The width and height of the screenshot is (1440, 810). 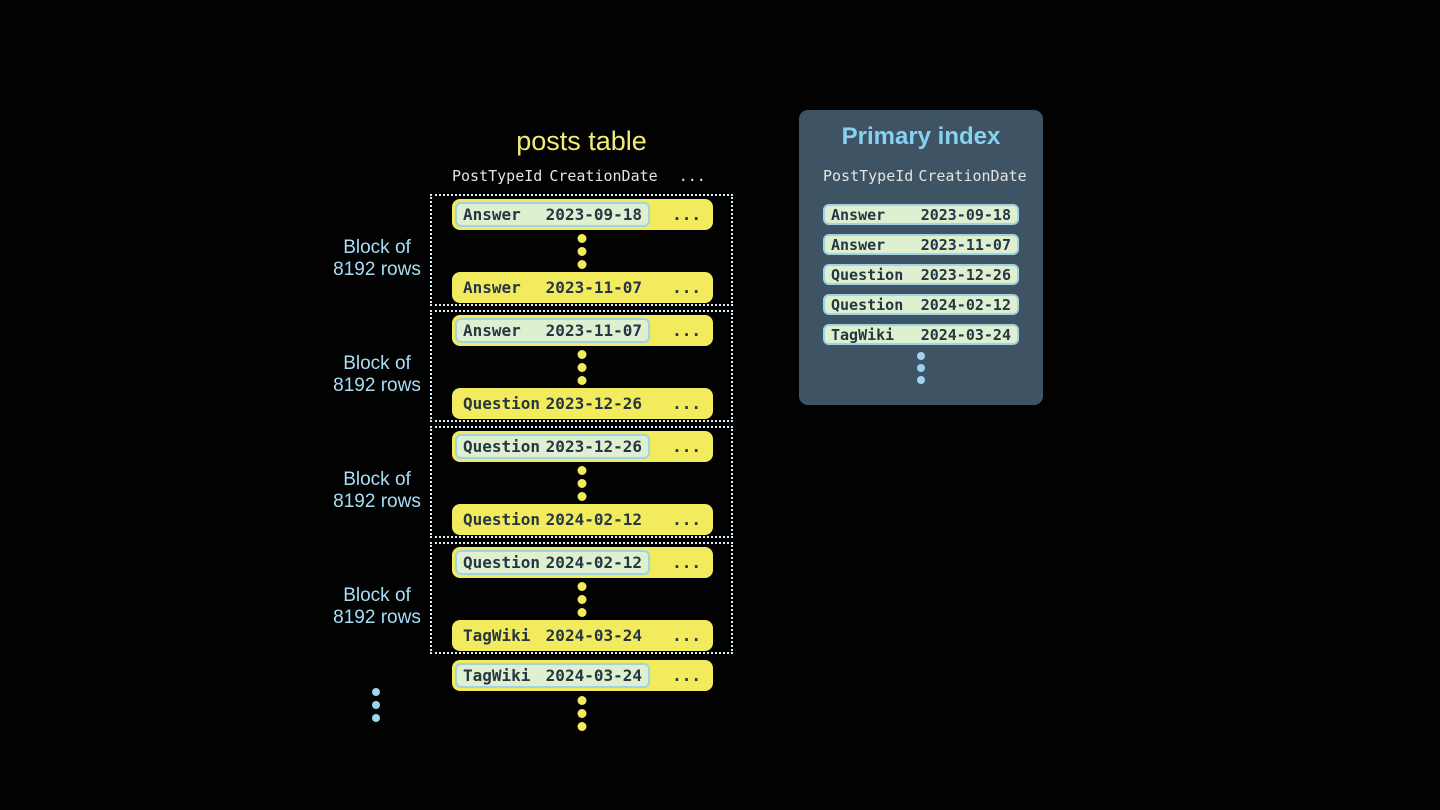 I want to click on index-row: Question 2023-12-26, so click(x=921, y=274).